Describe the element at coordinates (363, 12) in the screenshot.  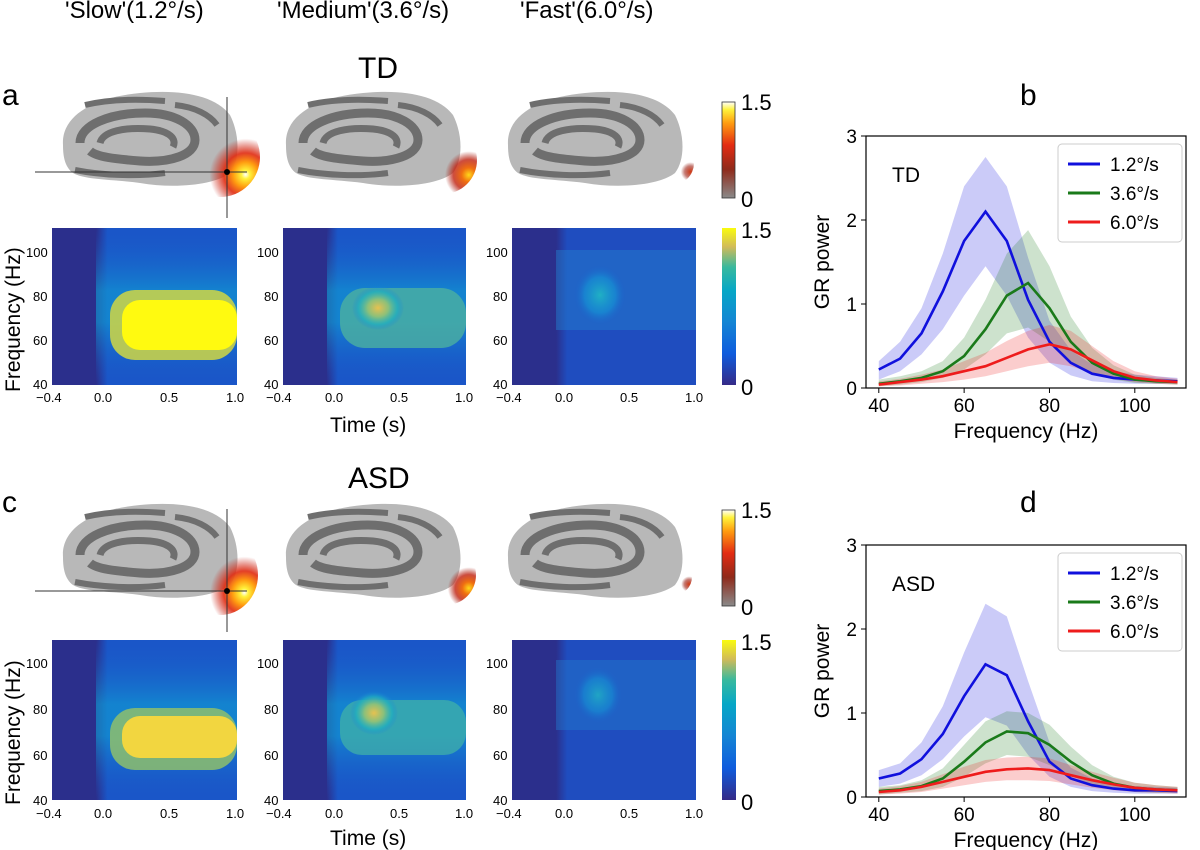
I see `condition-medium: 'Medium'(3.6°/s)` at that location.